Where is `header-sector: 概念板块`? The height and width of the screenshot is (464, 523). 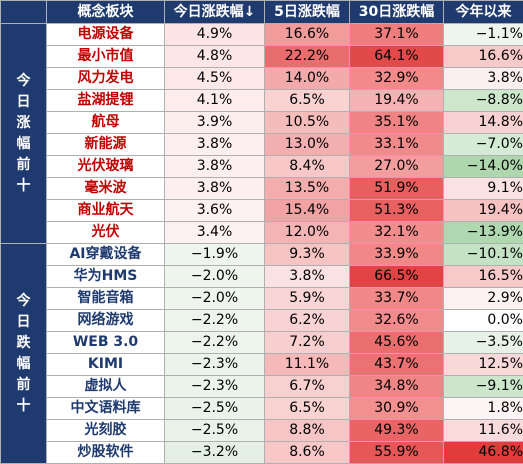 header-sector: 概念板块 is located at coordinates (106, 12).